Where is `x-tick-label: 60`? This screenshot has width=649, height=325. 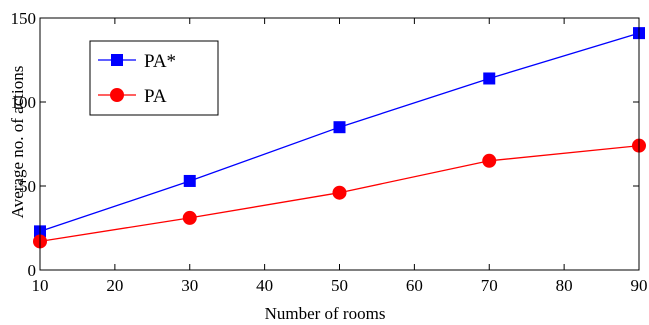 x-tick-label: 60 is located at coordinates (414, 285).